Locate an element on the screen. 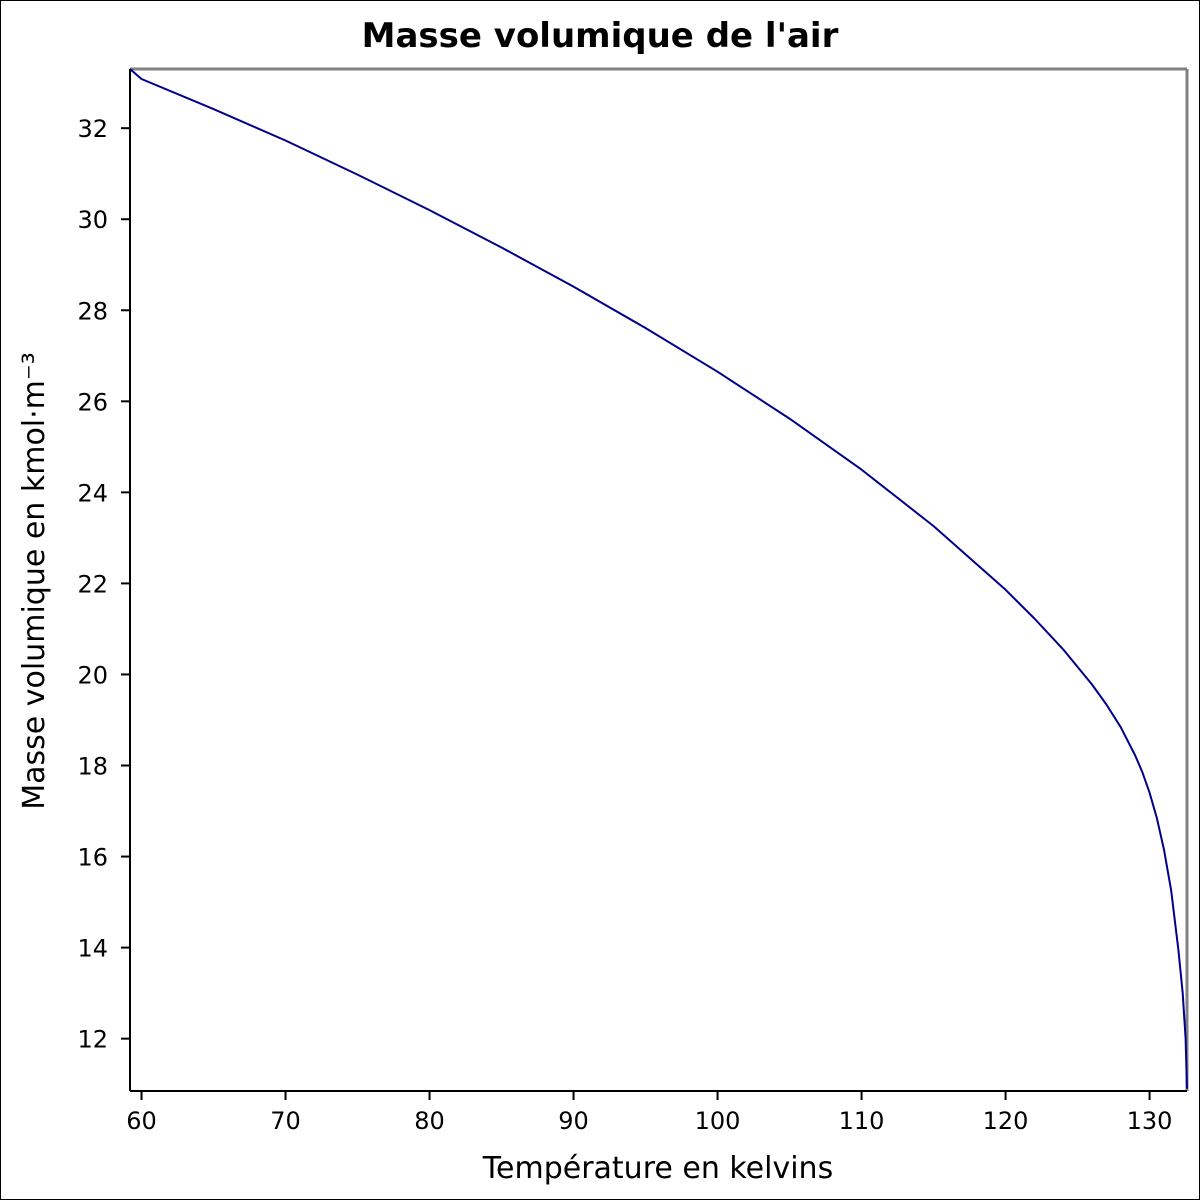  y-tick-label: 32 is located at coordinates (92, 129).